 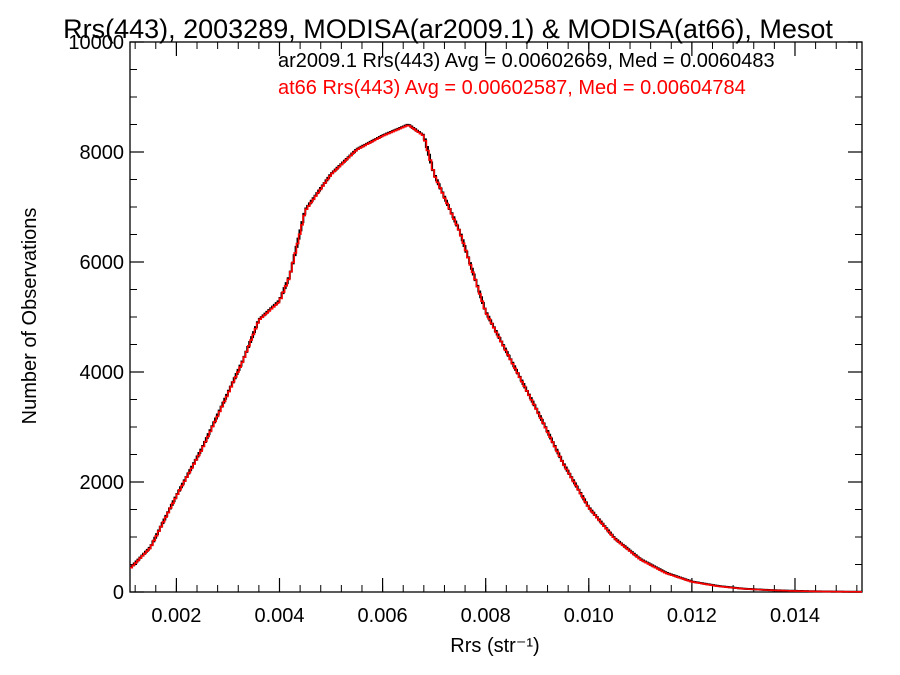 I want to click on x-tick-label: 0.002, so click(x=176, y=616).